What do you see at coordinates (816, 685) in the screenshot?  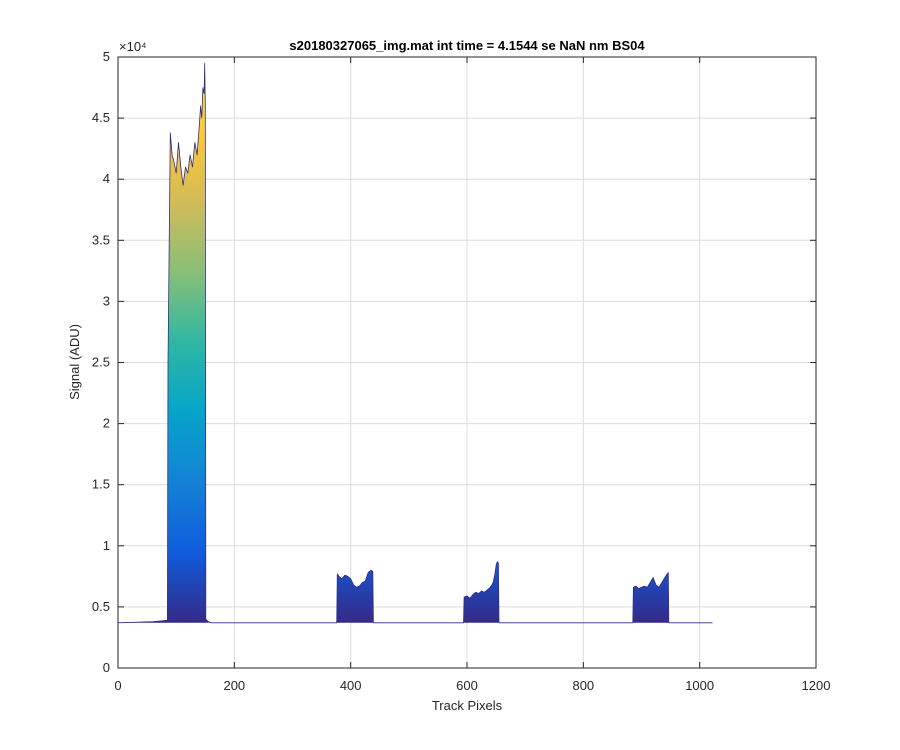 I see `x-tick-label: 1200` at bounding box center [816, 685].